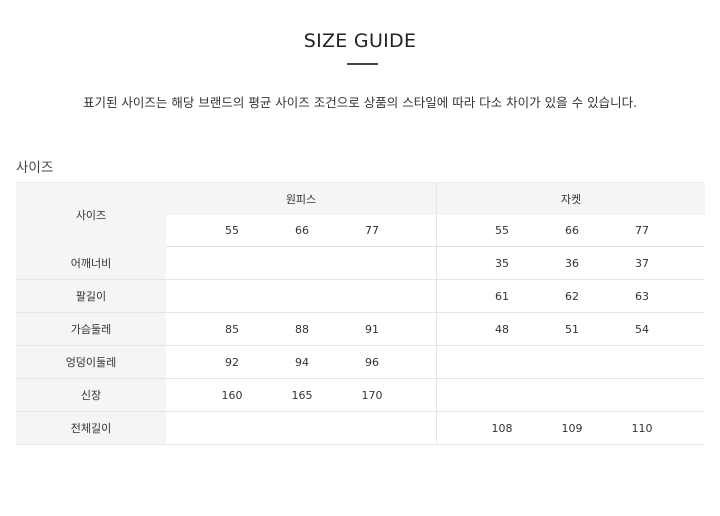 The height and width of the screenshot is (516, 720). I want to click on jacket-cells: 35 36 37, so click(570, 263).